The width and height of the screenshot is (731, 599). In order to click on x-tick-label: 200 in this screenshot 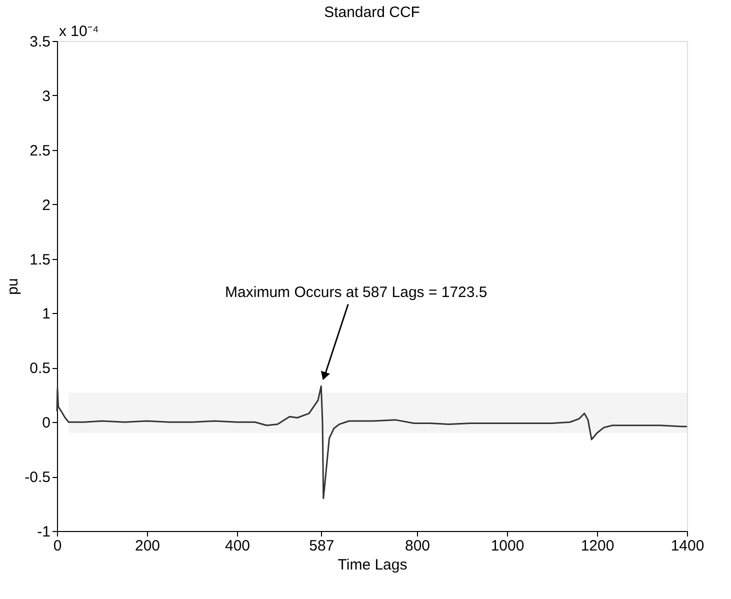, I will do `click(147, 546)`.